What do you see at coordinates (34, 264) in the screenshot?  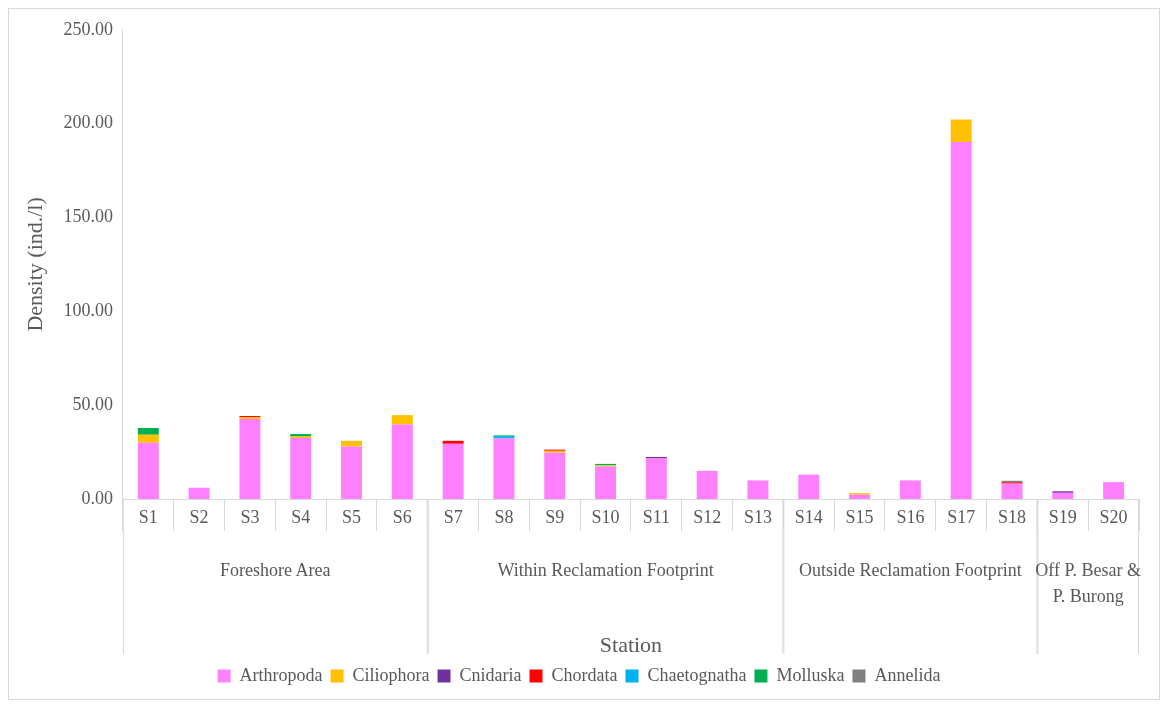 I see `y-axis-title: Density (ind./l)` at bounding box center [34, 264].